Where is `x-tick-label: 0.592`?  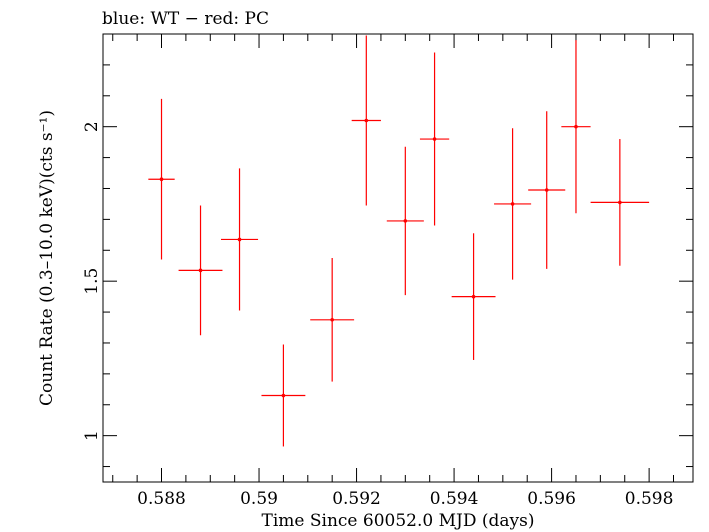 x-tick-label: 0.592 is located at coordinates (356, 499).